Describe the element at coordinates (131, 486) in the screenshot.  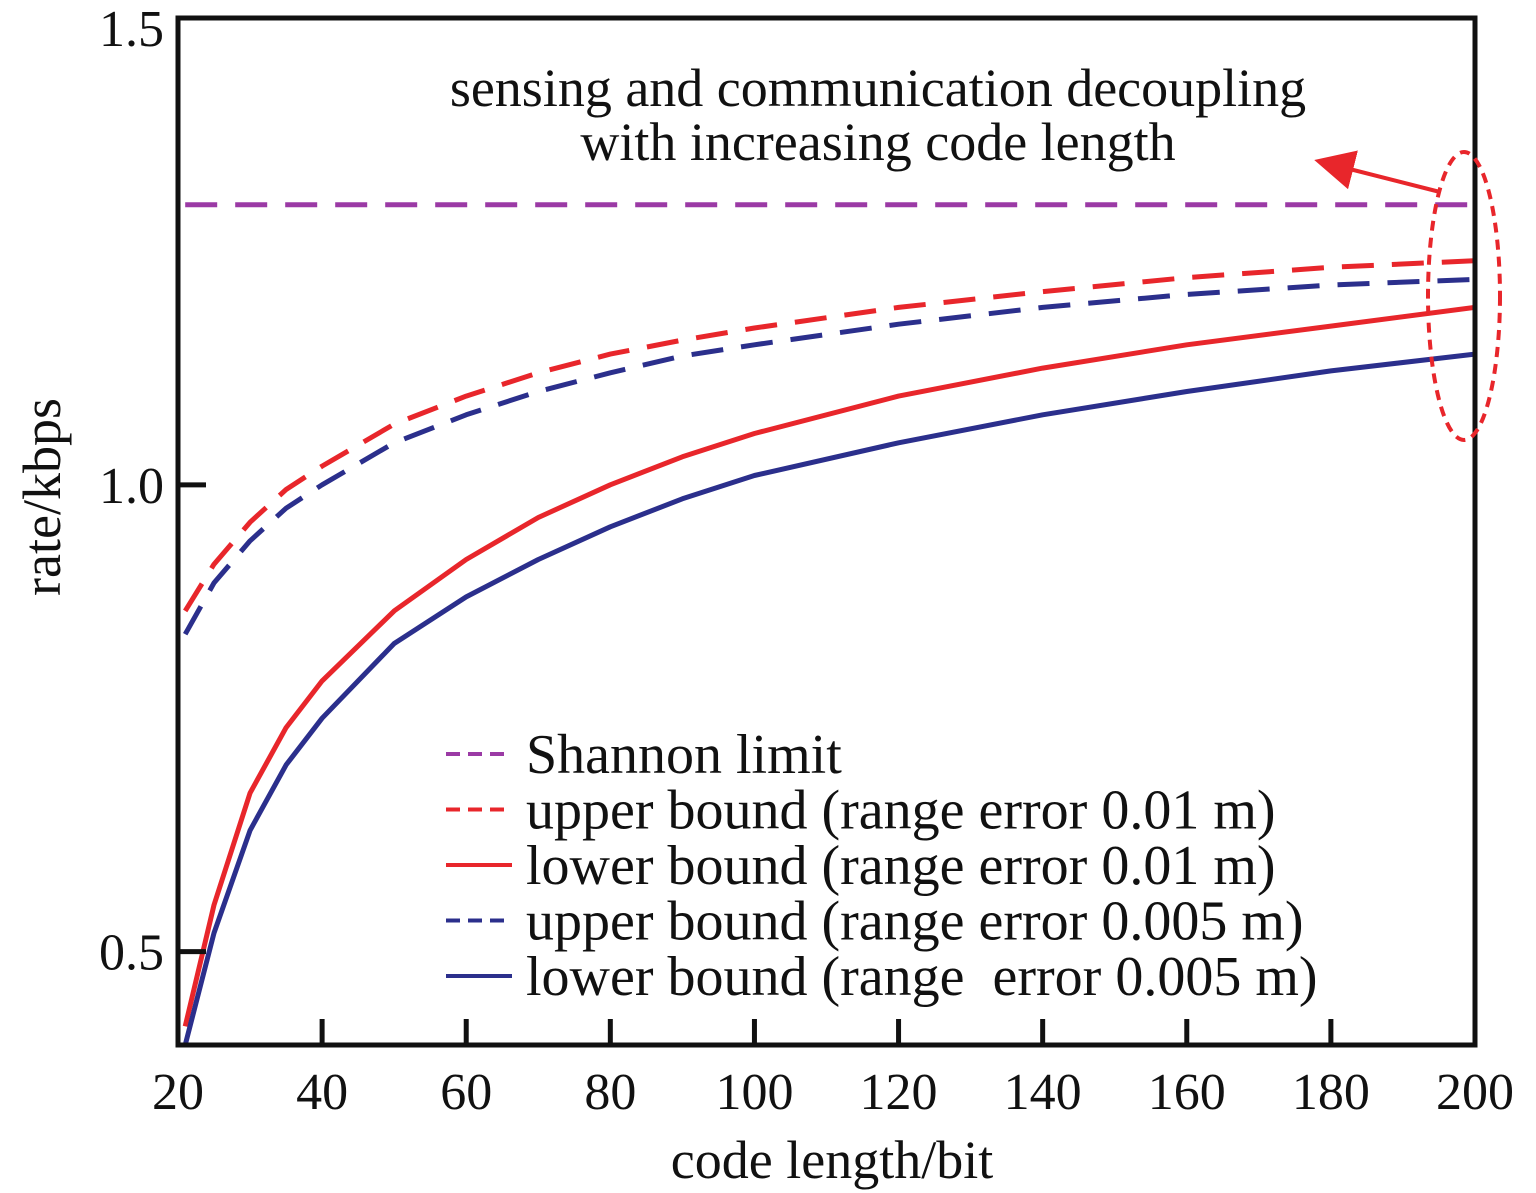
I see `y-tick-label: 1.0` at that location.